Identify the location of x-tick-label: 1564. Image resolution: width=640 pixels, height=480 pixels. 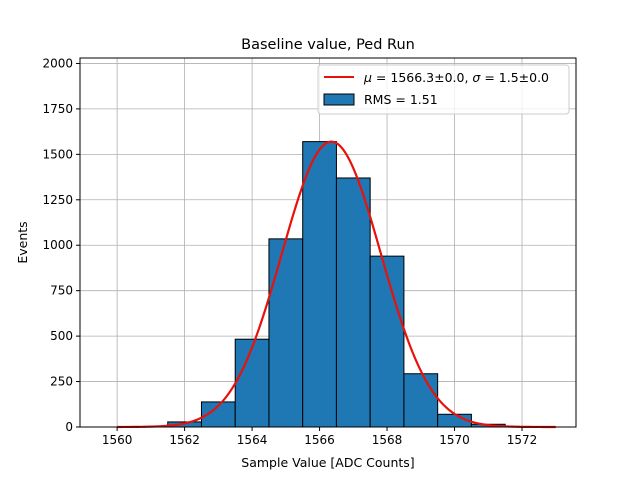
(252, 440).